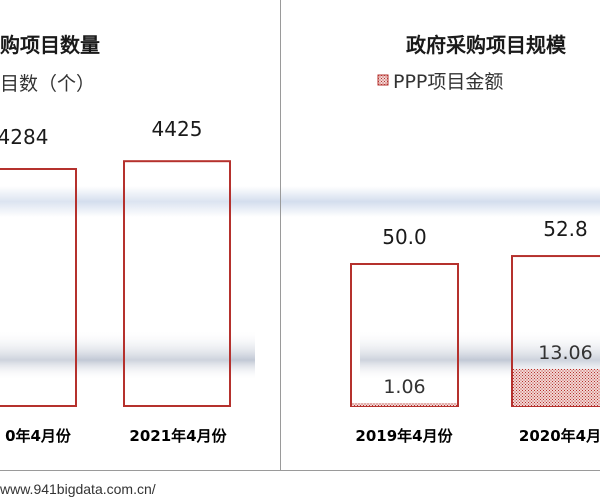 This screenshot has height=504, width=600. I want to click on ppp-legend-swatch, so click(383, 80).